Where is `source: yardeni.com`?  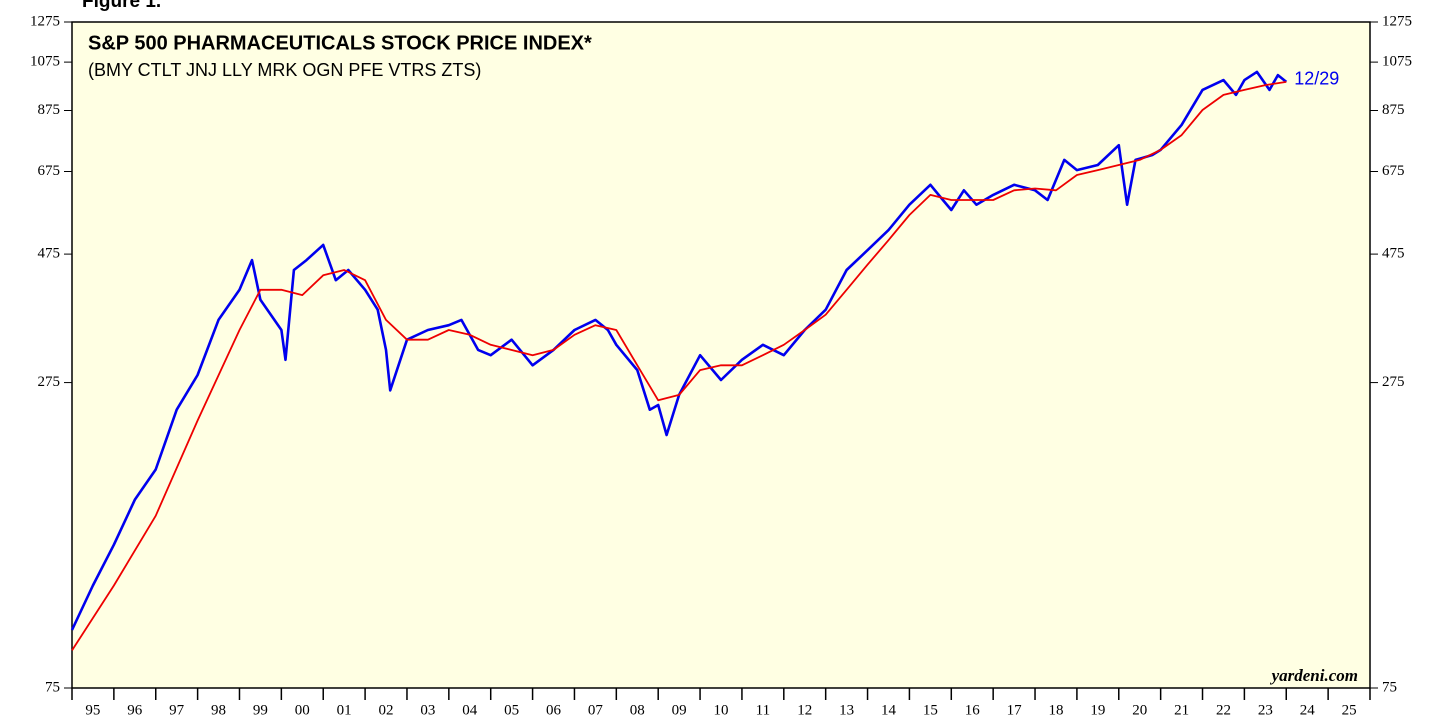 source: yardeni.com is located at coordinates (1314, 675).